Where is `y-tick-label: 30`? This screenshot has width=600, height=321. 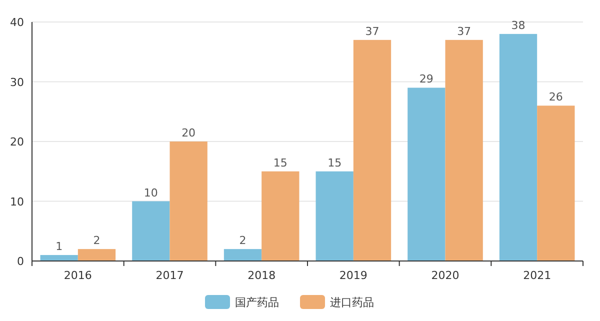
y-tick-label: 30 is located at coordinates (17, 82).